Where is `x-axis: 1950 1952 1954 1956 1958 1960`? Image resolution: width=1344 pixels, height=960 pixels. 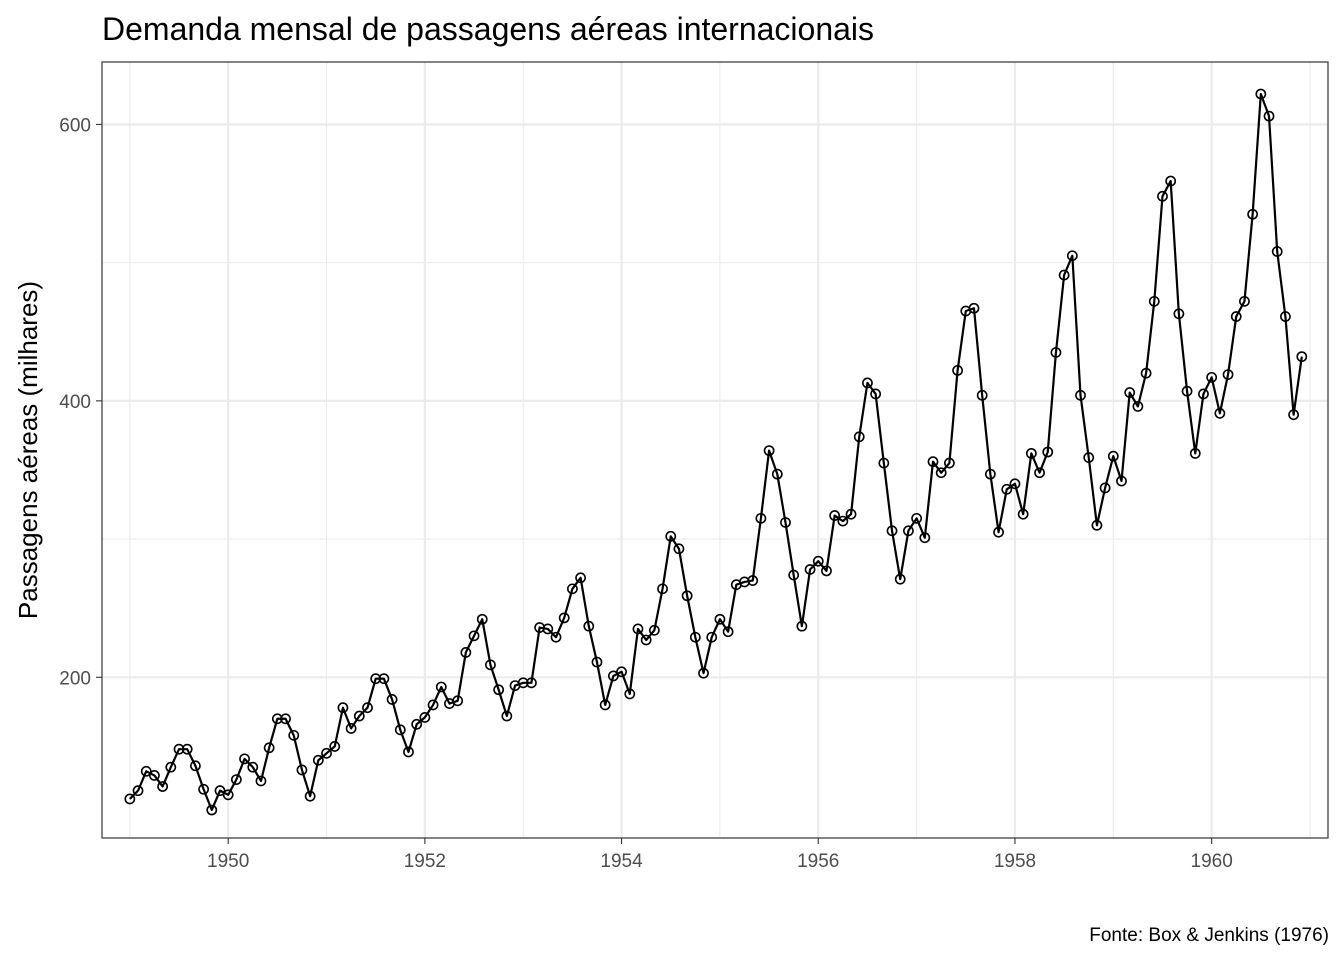
x-axis: 1950 1952 1954 1956 1958 1960 is located at coordinates (720, 855).